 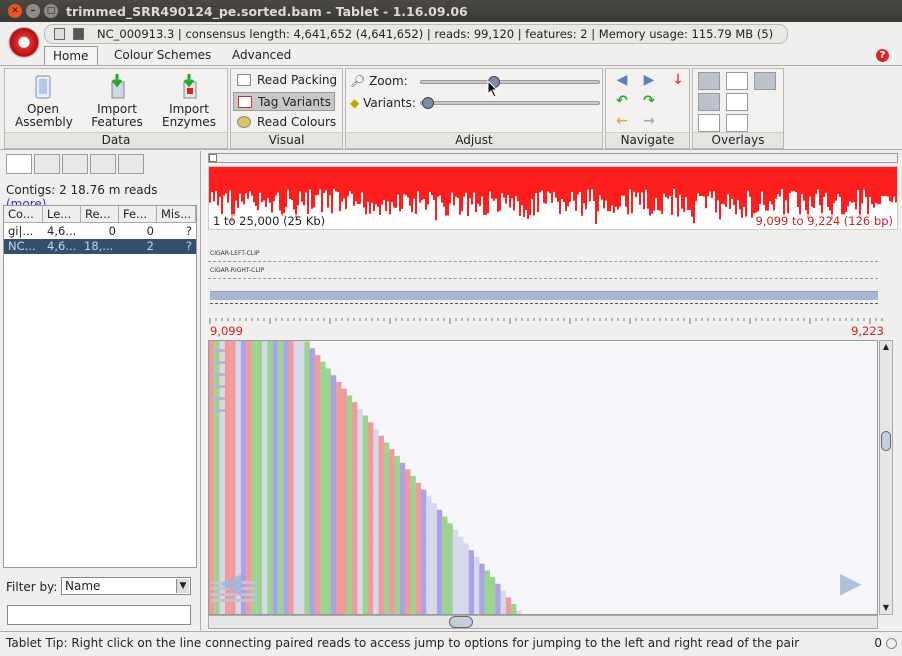 I want to click on contigs-tab-icon, so click(x=19, y=164).